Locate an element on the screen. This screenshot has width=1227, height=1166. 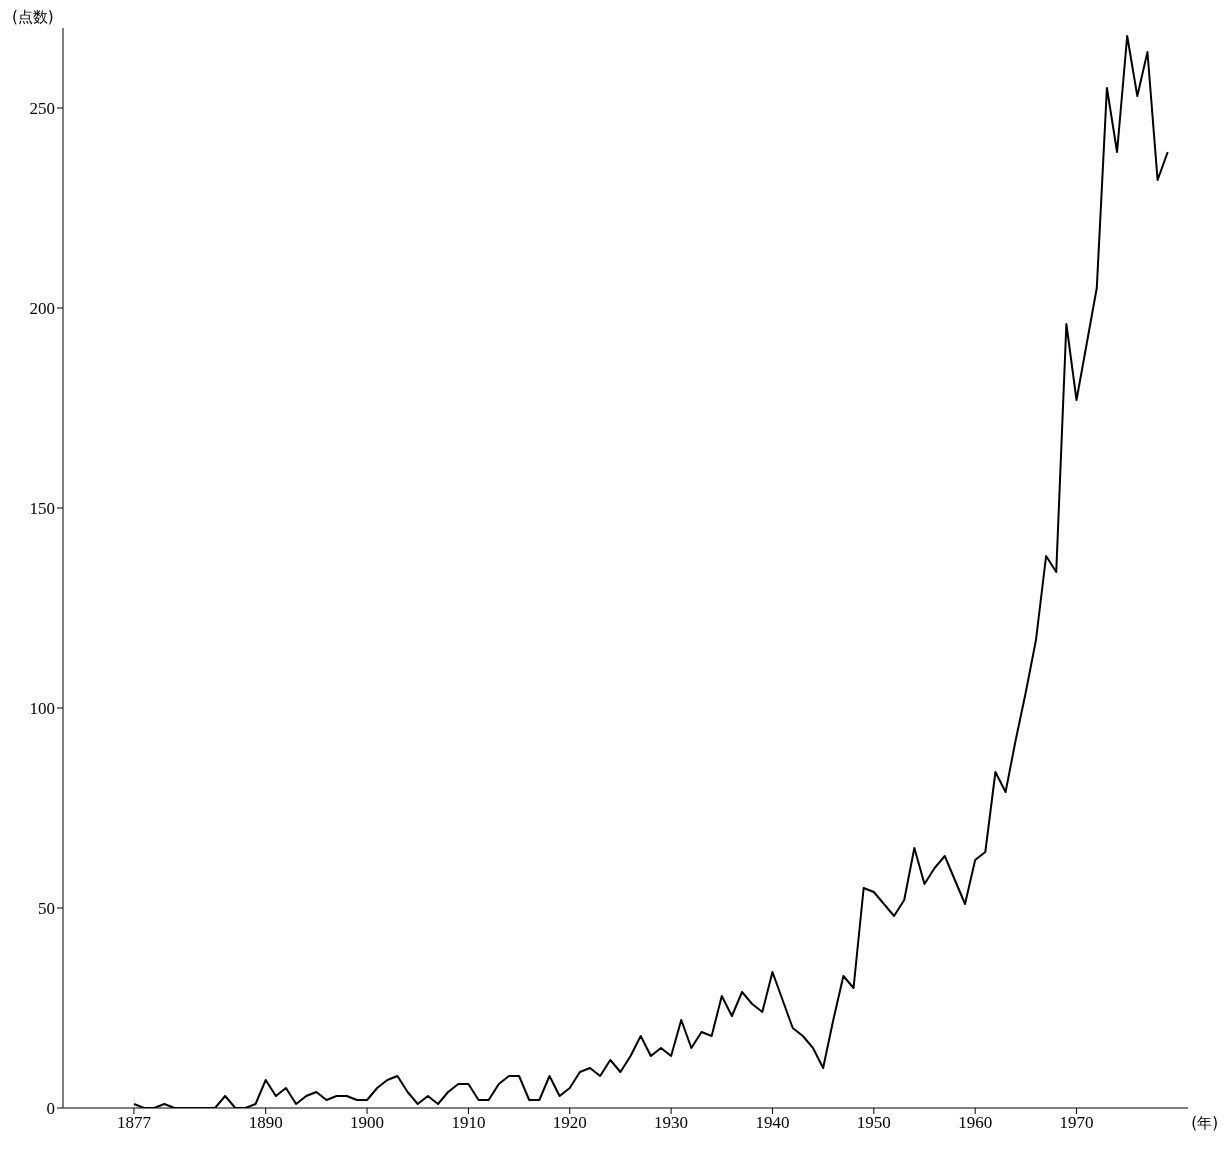
x-axis-title: (年) is located at coordinates (1204, 1123).